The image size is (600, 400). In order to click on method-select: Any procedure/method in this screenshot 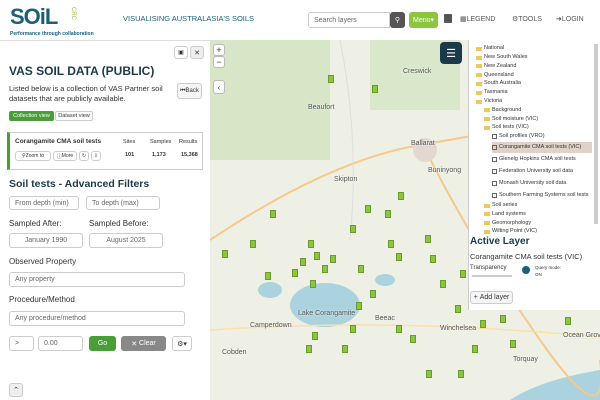, I will do `click(97, 318)`.